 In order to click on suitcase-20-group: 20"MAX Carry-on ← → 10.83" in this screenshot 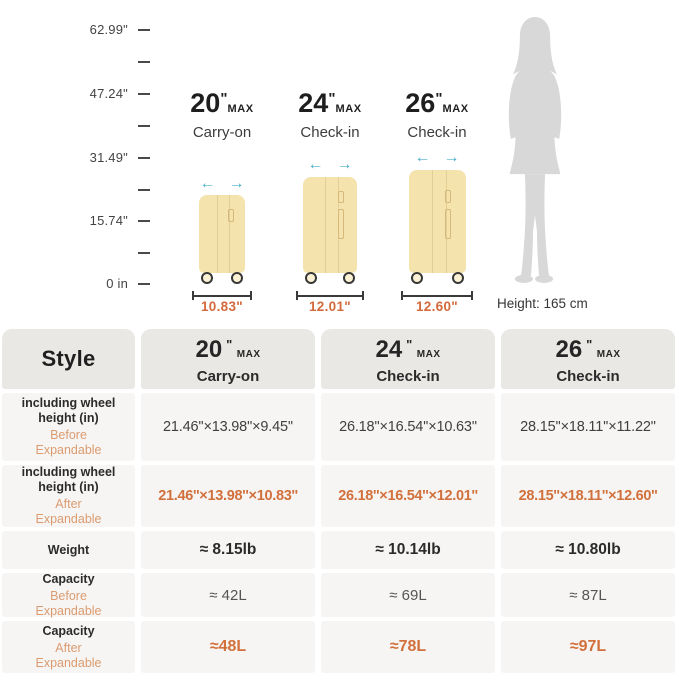, I will do `click(222, 199)`.